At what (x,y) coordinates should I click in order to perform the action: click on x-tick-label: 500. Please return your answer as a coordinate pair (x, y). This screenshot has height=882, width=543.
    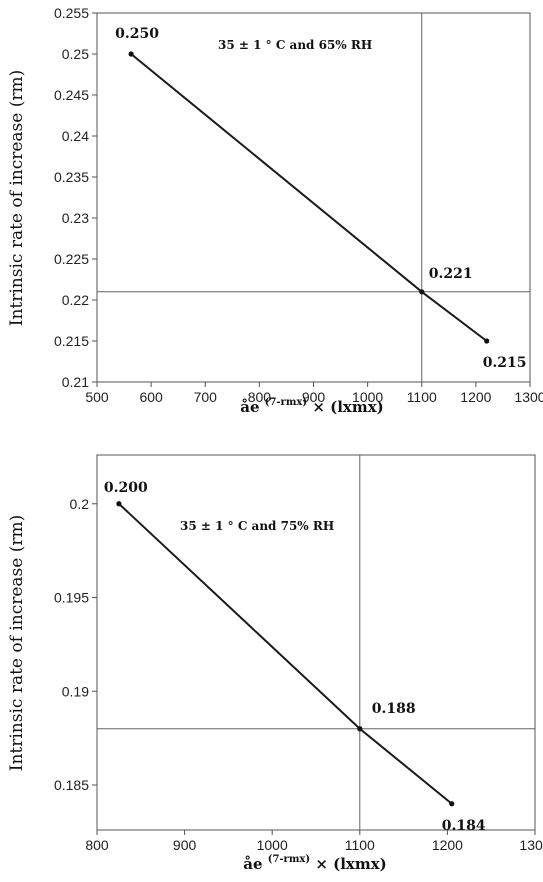
    Looking at the image, I should click on (97, 397).